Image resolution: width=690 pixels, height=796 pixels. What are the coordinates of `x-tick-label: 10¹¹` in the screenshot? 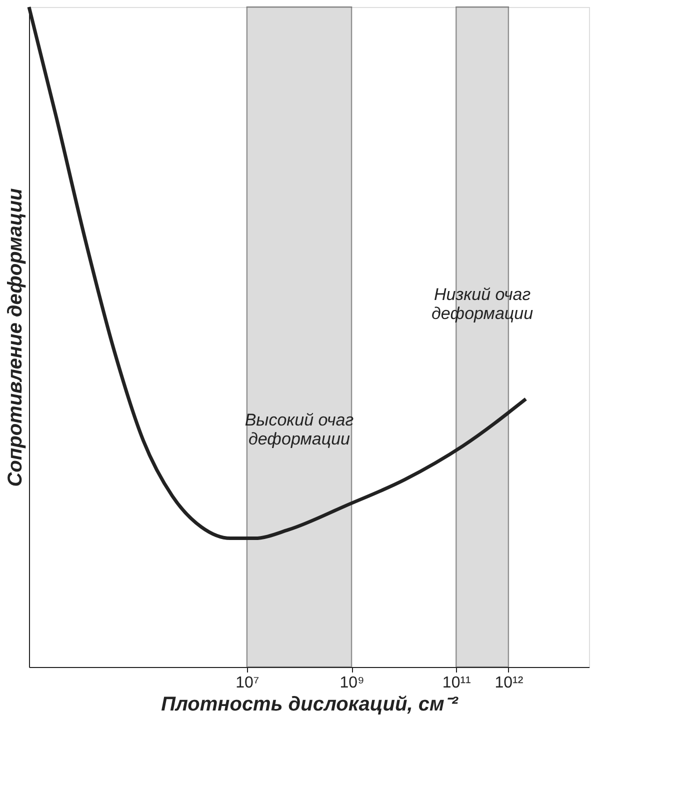 It's located at (456, 683).